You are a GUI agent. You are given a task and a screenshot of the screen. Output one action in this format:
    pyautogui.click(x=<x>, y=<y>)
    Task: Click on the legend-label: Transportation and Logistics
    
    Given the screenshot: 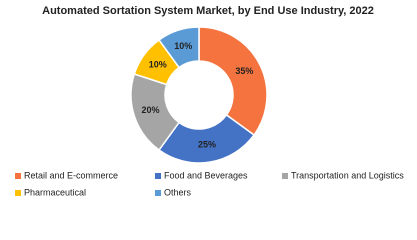 What is the action you would take?
    pyautogui.click(x=347, y=175)
    